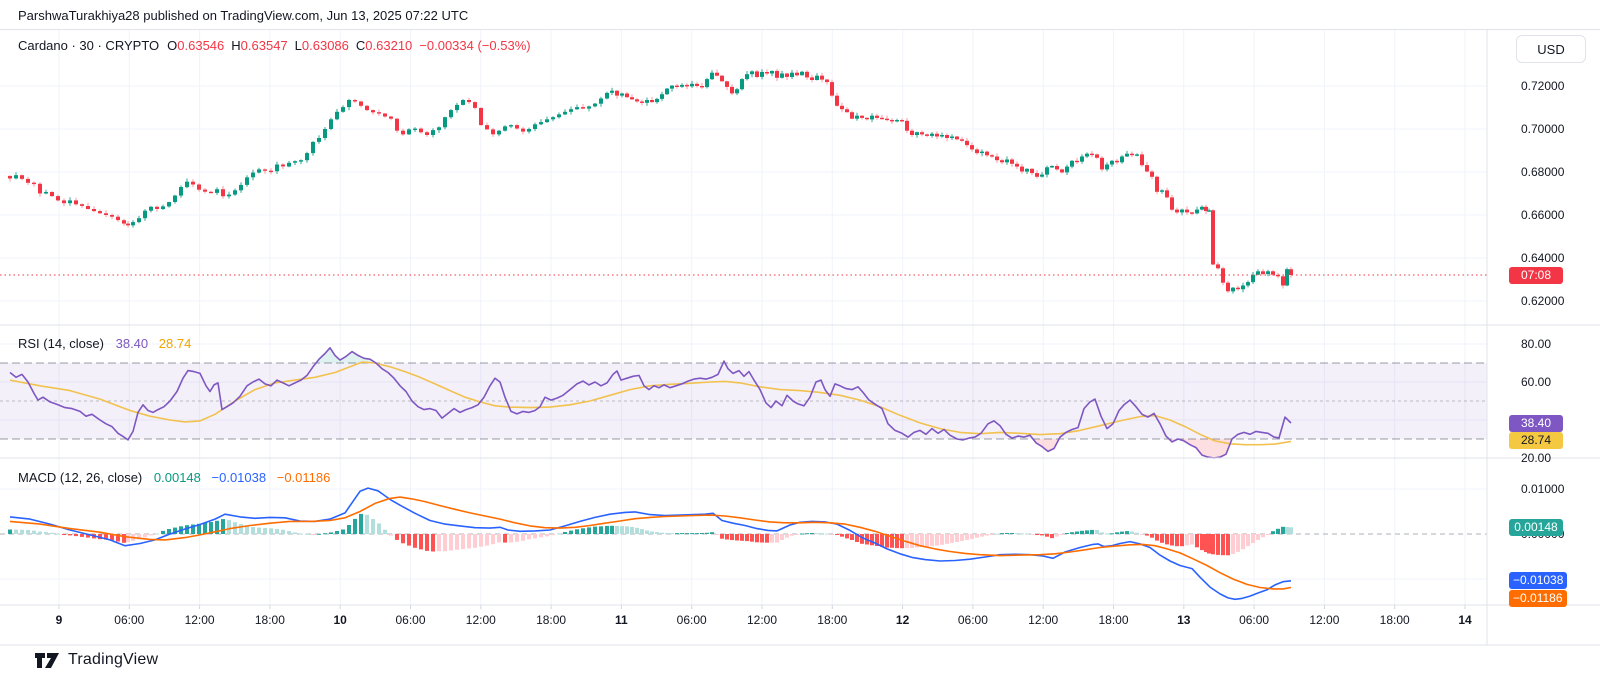  I want to click on ohlc-number: 0.63546, so click(201, 45).